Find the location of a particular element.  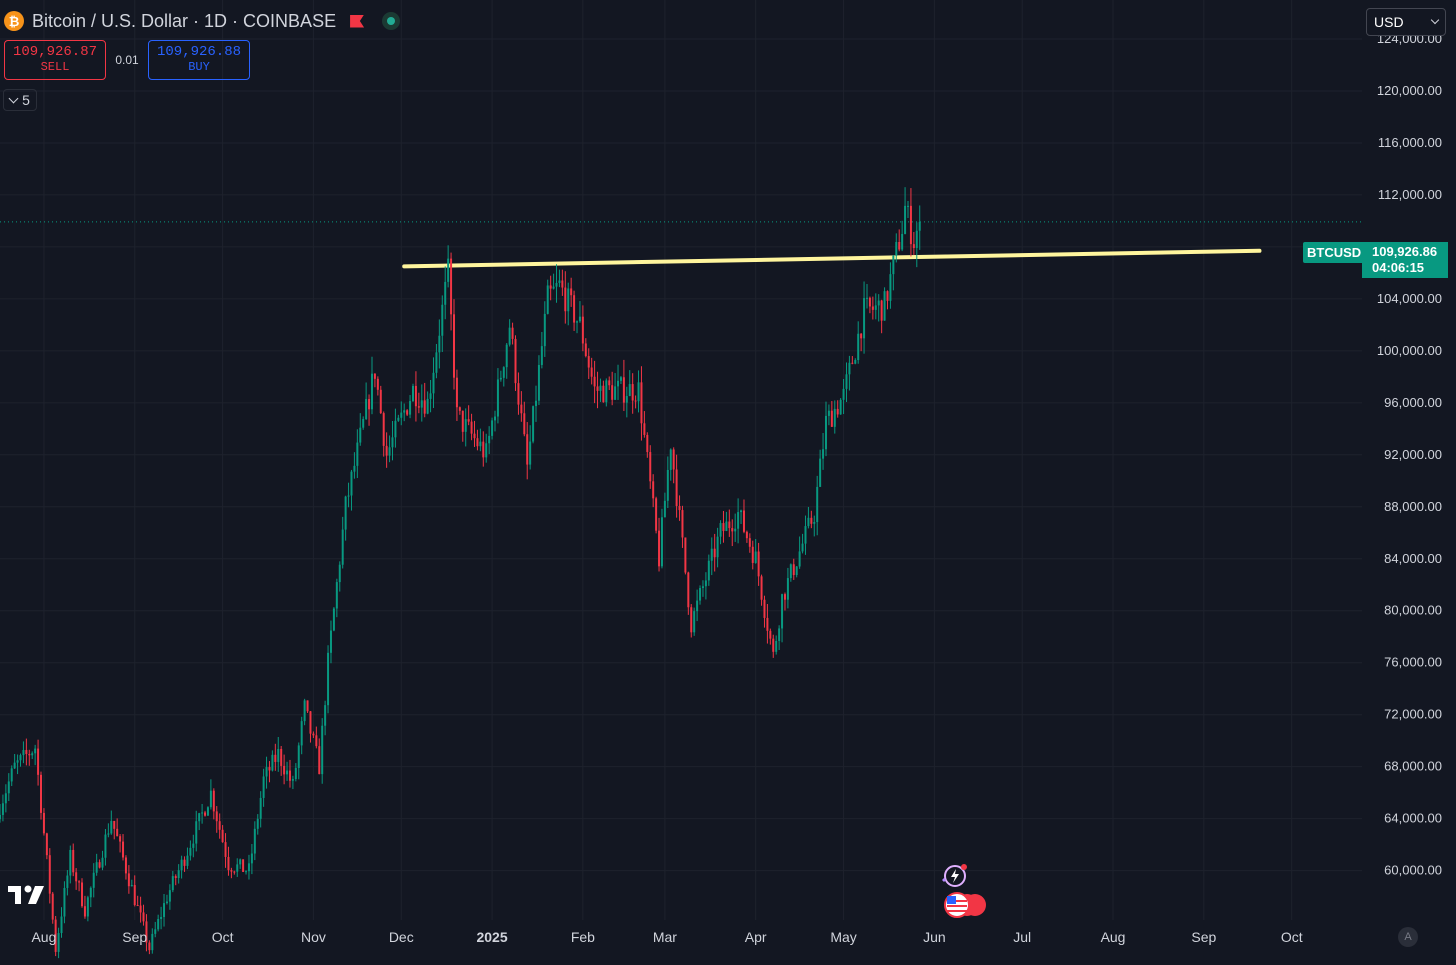

auto-scale-button: A is located at coordinates (1408, 937).